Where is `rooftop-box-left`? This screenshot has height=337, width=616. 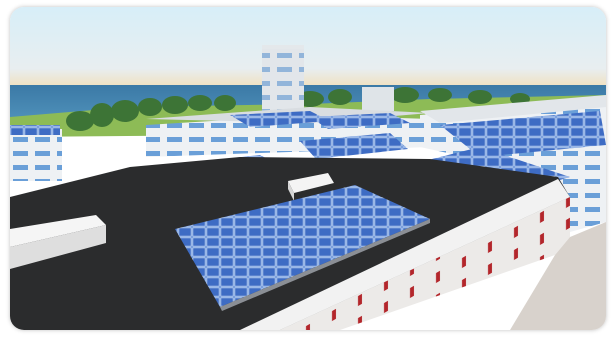
rooftop-box-left is located at coordinates (58, 242).